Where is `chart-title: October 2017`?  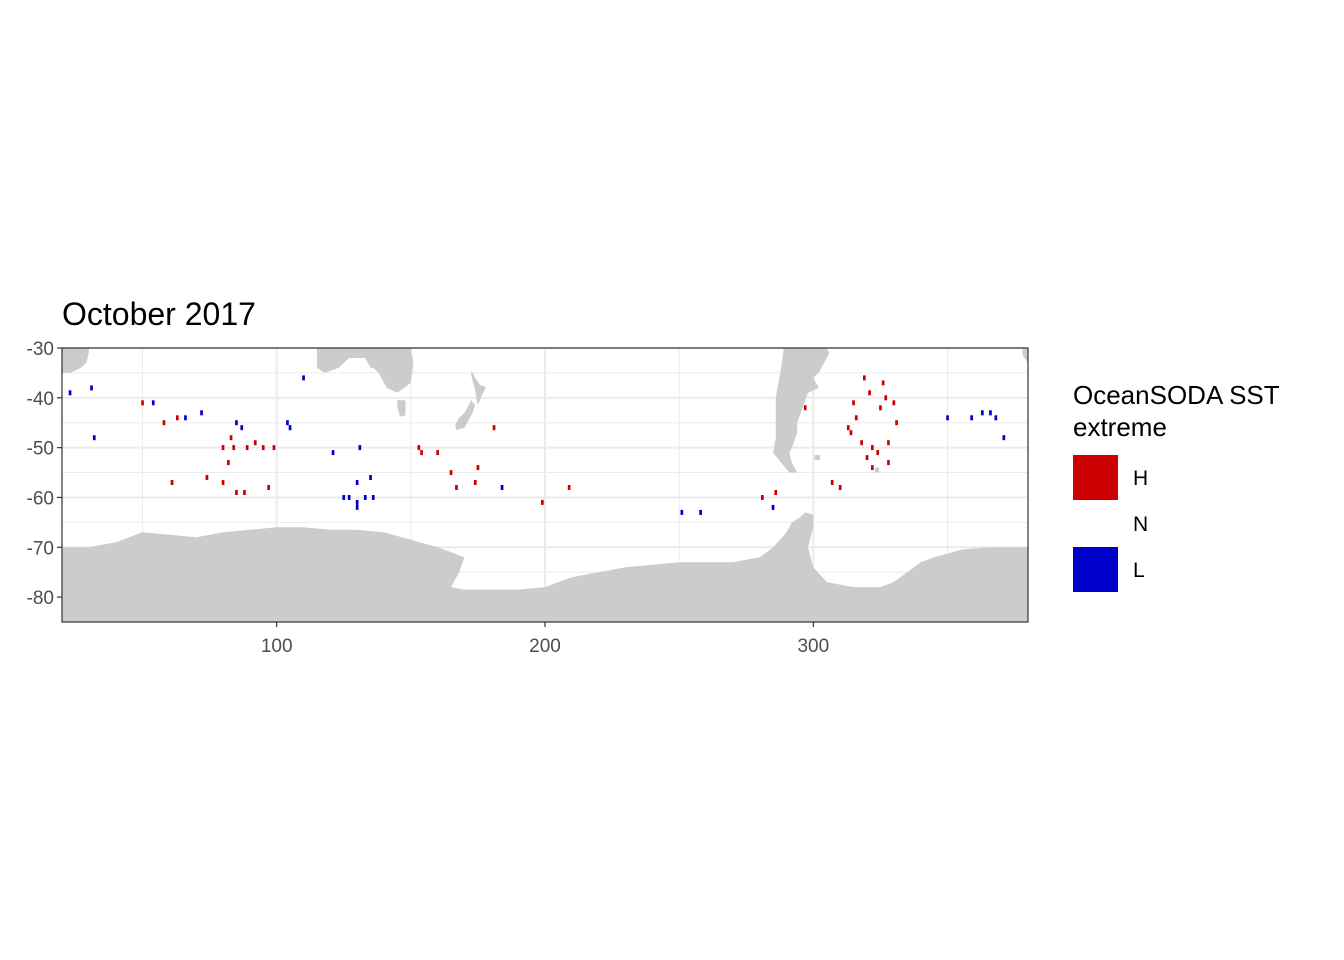
chart-title: October 2017 is located at coordinates (159, 314).